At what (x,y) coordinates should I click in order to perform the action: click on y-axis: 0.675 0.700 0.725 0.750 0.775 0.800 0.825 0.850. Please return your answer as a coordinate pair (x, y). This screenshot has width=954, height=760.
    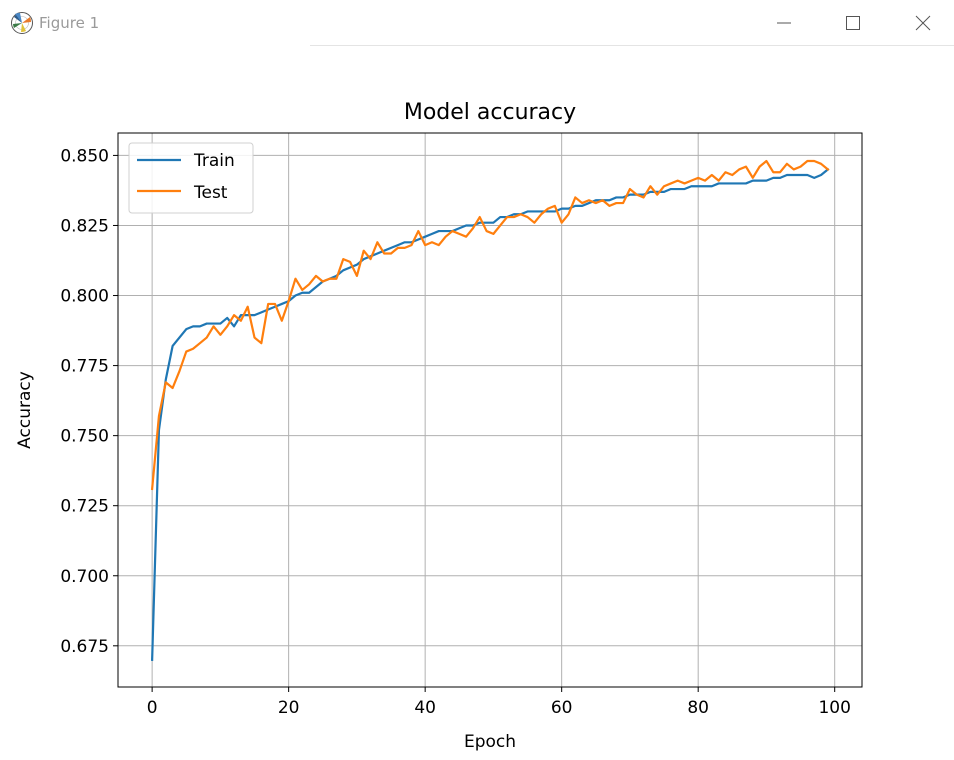
    Looking at the image, I should click on (89, 401).